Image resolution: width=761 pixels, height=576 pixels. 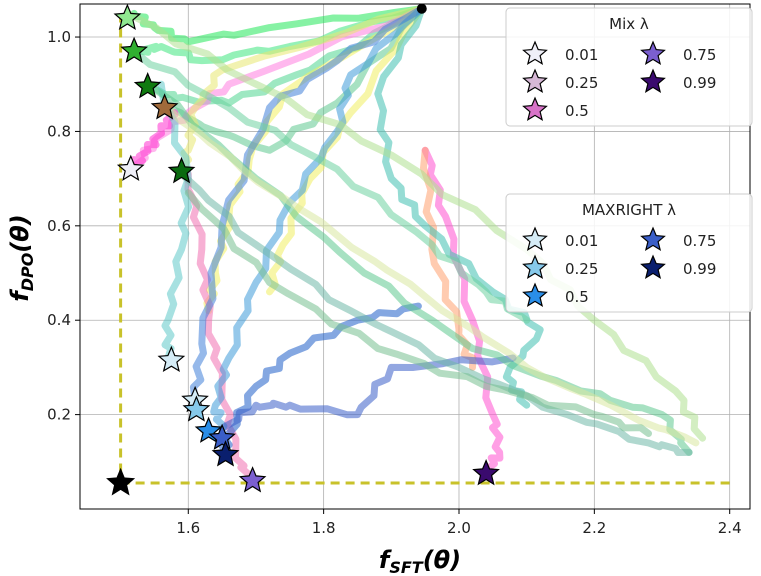 What do you see at coordinates (421, 8) in the screenshot?
I see `start-point-dot` at bounding box center [421, 8].